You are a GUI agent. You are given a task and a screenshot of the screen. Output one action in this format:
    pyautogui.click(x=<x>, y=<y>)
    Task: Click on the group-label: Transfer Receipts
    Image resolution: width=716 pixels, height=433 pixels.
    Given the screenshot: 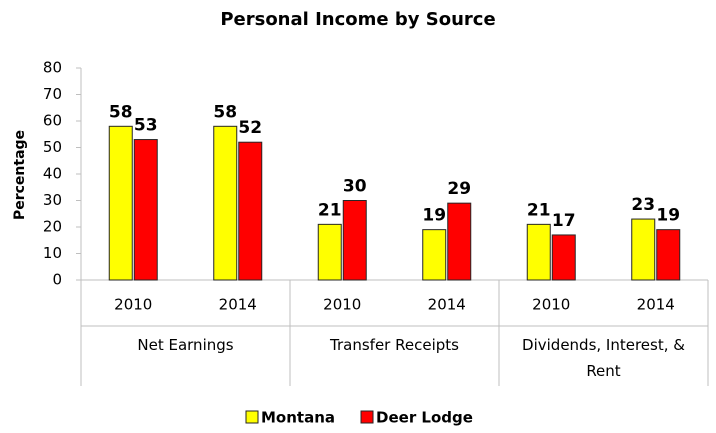 What is the action you would take?
    pyautogui.click(x=394, y=345)
    